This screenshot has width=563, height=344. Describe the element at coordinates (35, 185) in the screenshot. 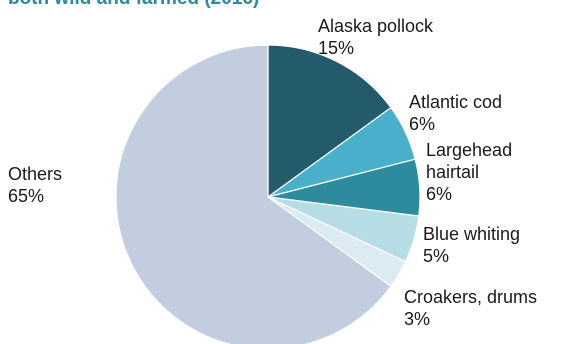

I see `pie-slice-label: Others 65%` at that location.